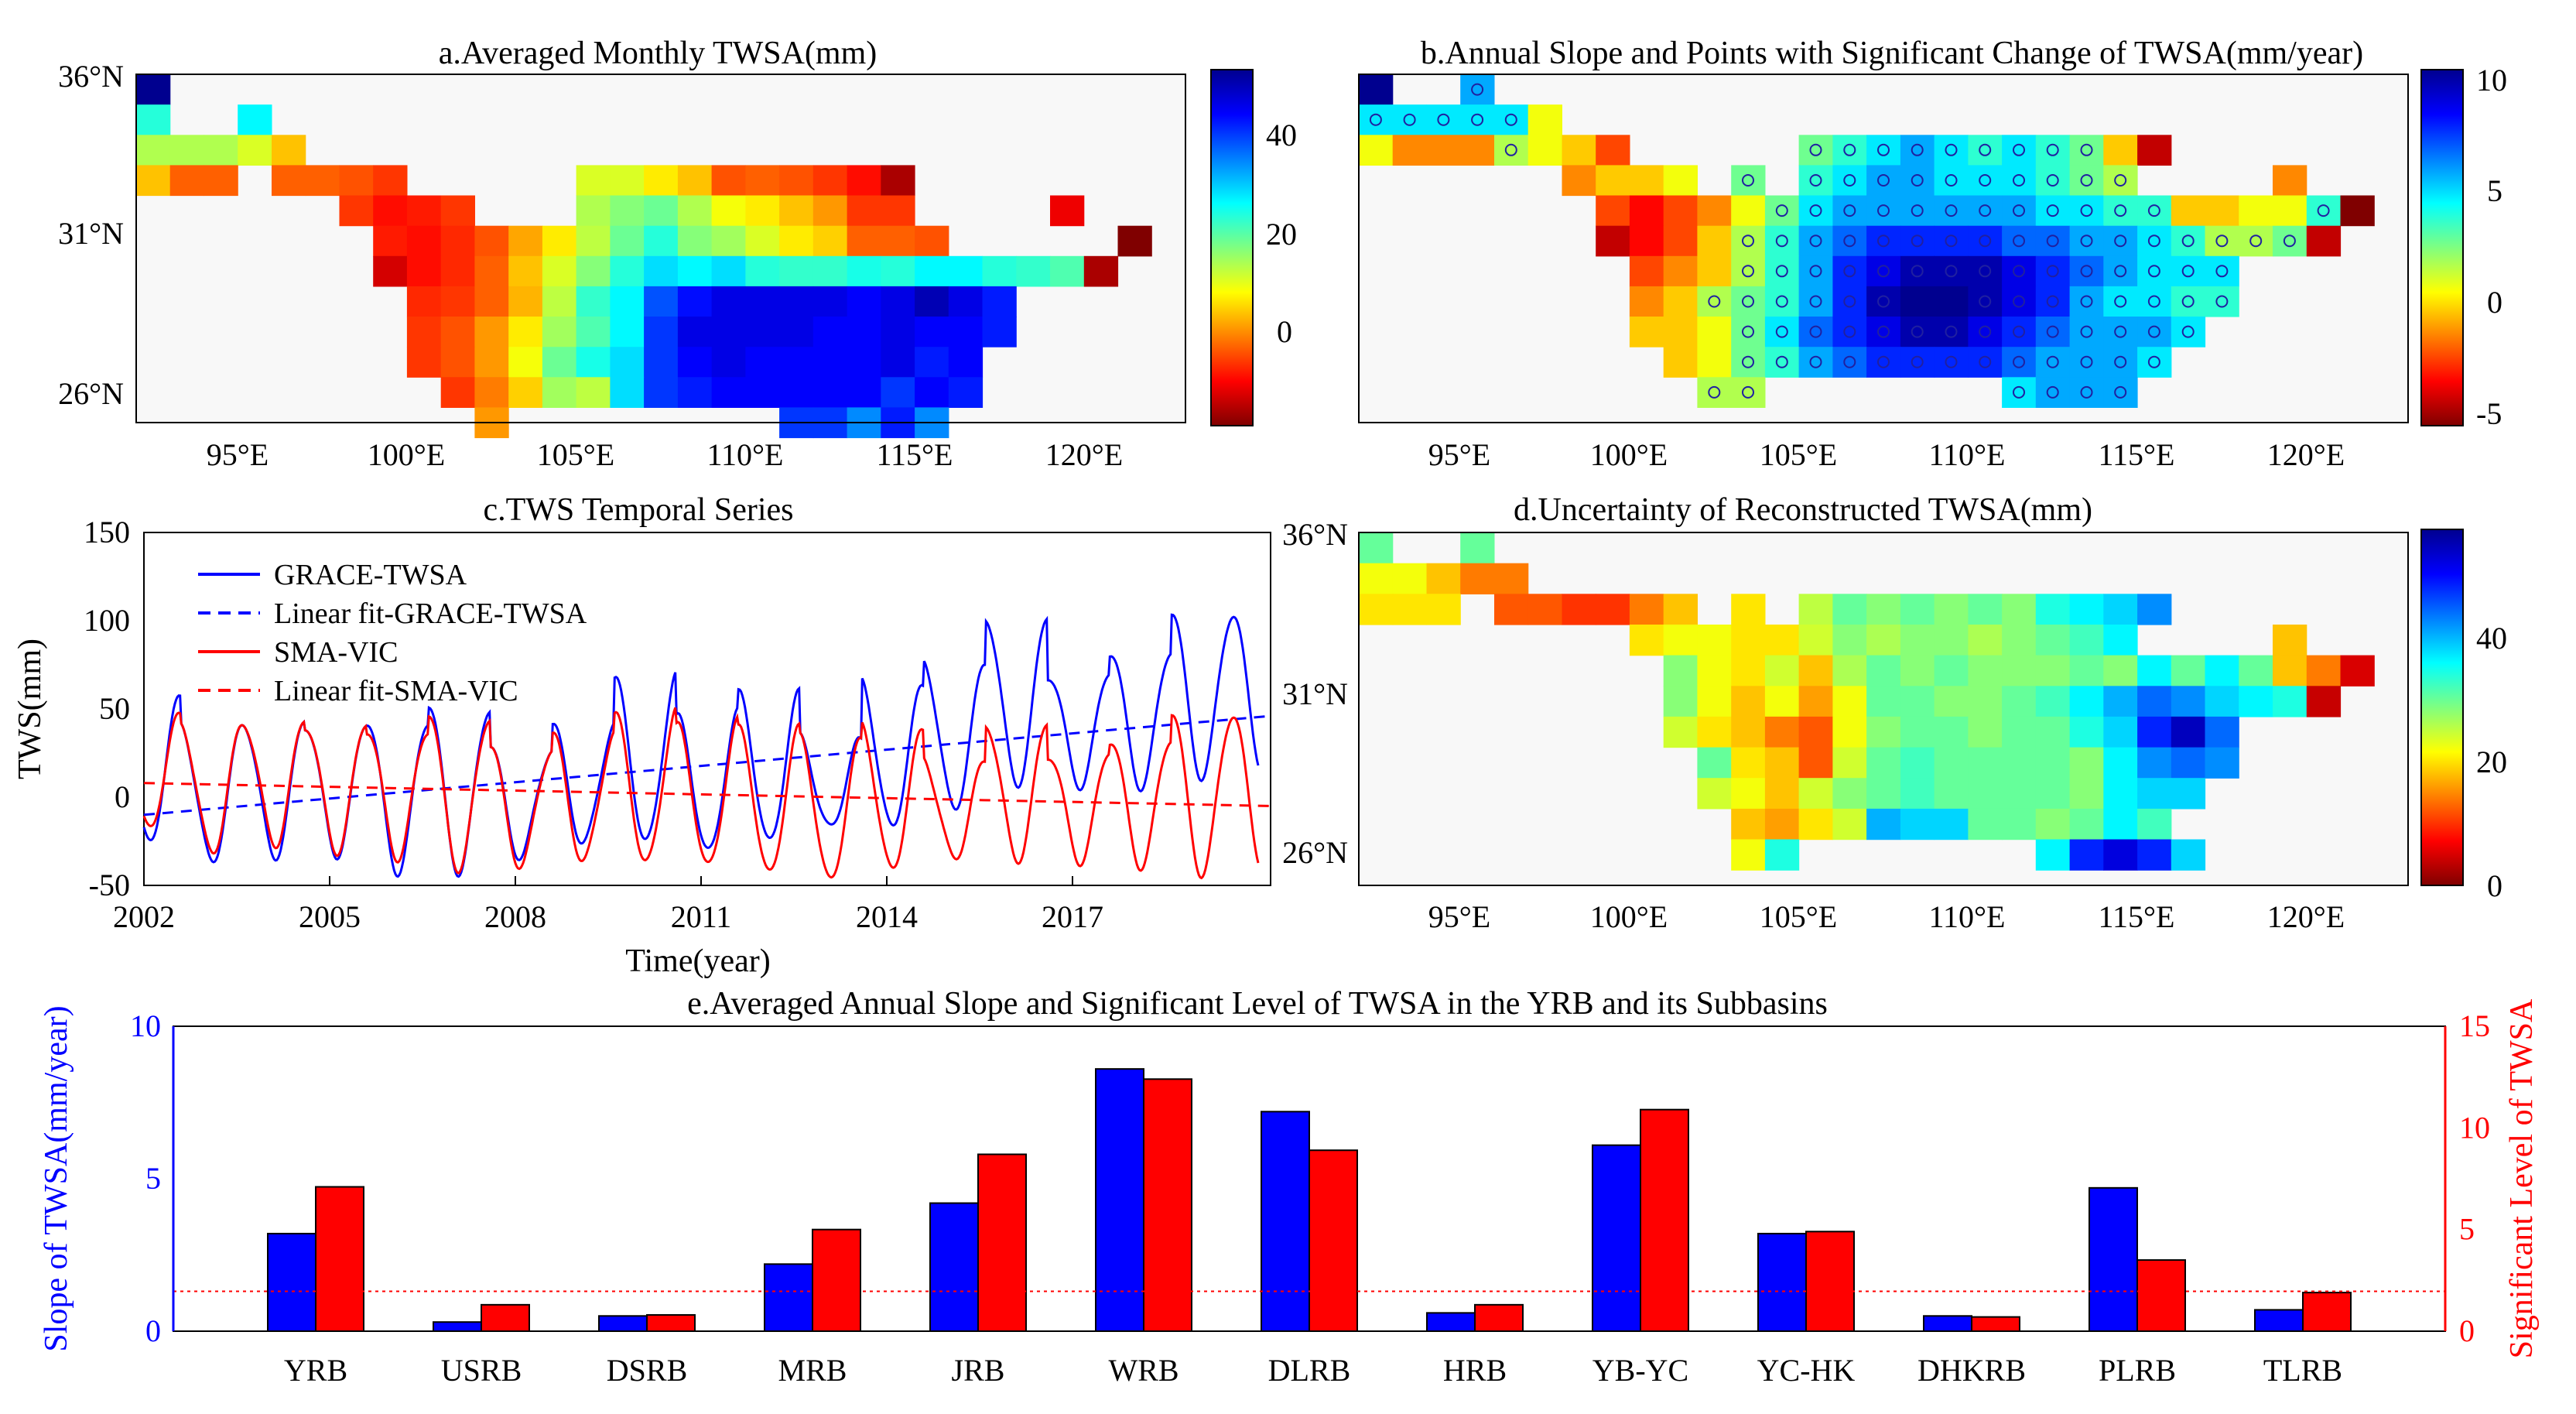 Image resolution: width=2576 pixels, height=1414 pixels. What do you see at coordinates (1315, 693) in the screenshot?
I see `panel-d-lat-ticks: 36°N 31°N 26°N` at bounding box center [1315, 693].